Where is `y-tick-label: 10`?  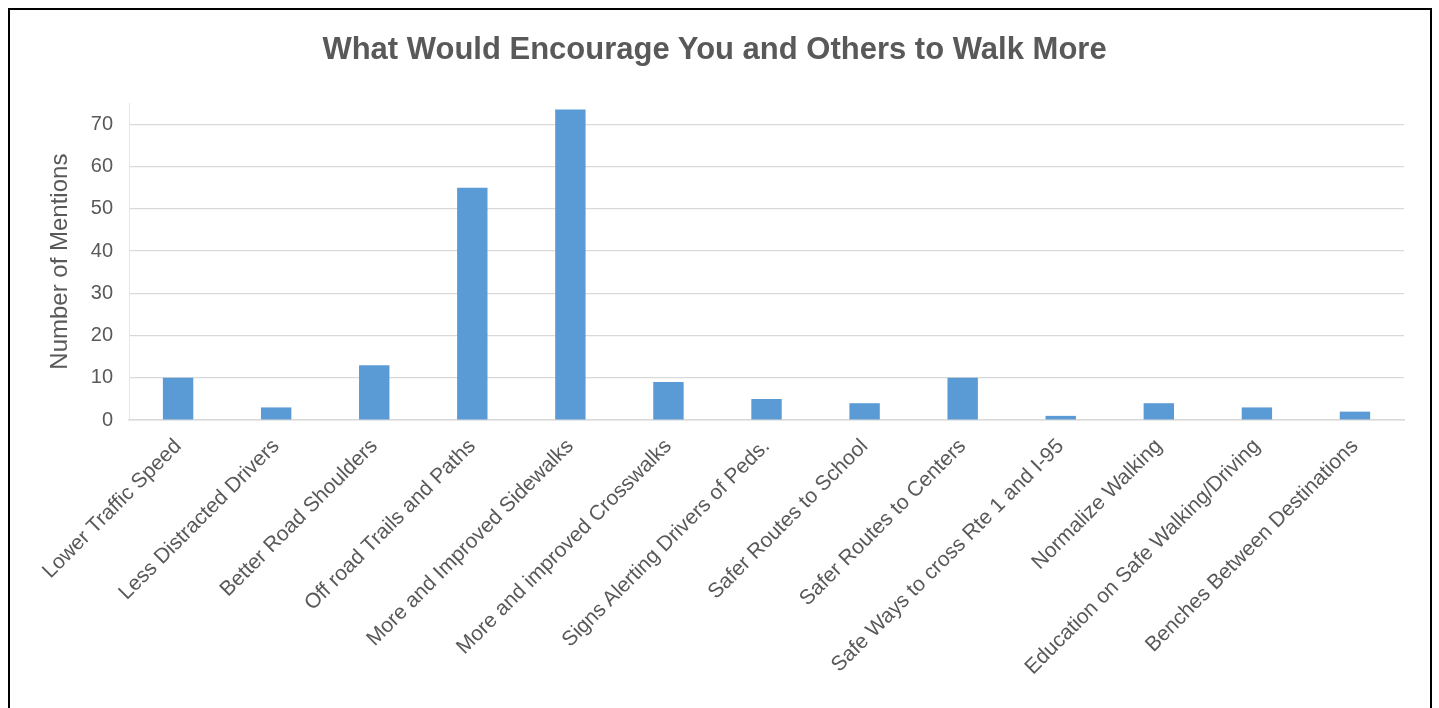 y-tick-label: 10 is located at coordinates (102, 376).